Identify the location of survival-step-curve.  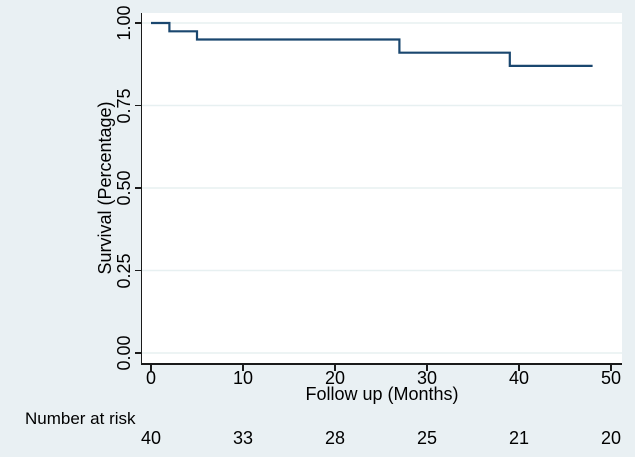
(372, 44).